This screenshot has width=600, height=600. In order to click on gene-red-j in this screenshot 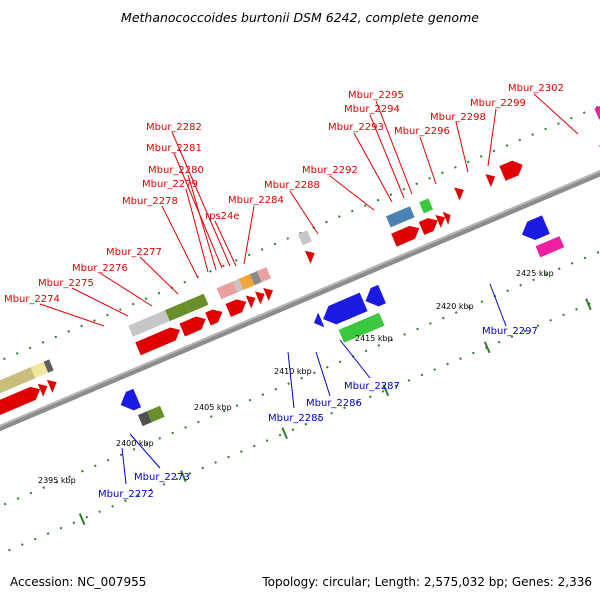, I will do `click(268, 294)`.